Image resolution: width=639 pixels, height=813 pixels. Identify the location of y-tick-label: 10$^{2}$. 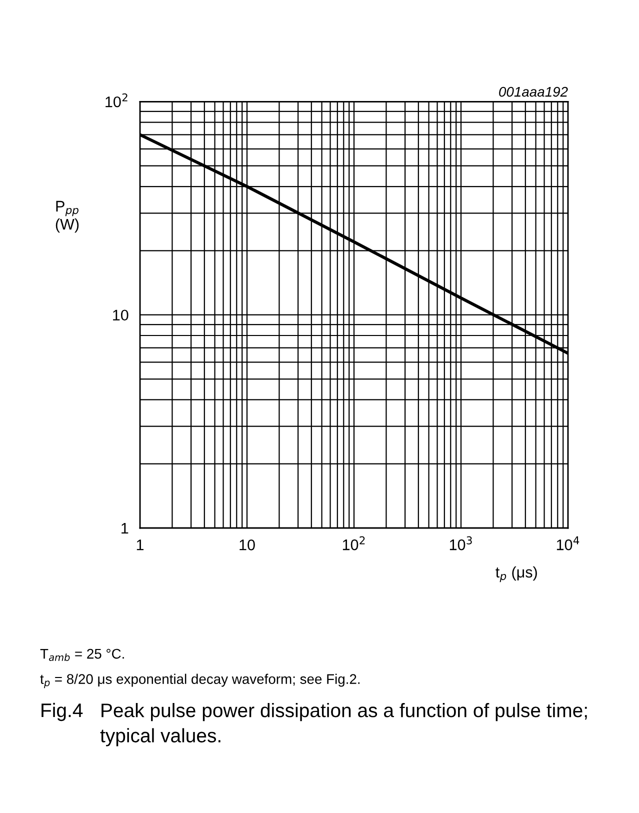
(117, 100).